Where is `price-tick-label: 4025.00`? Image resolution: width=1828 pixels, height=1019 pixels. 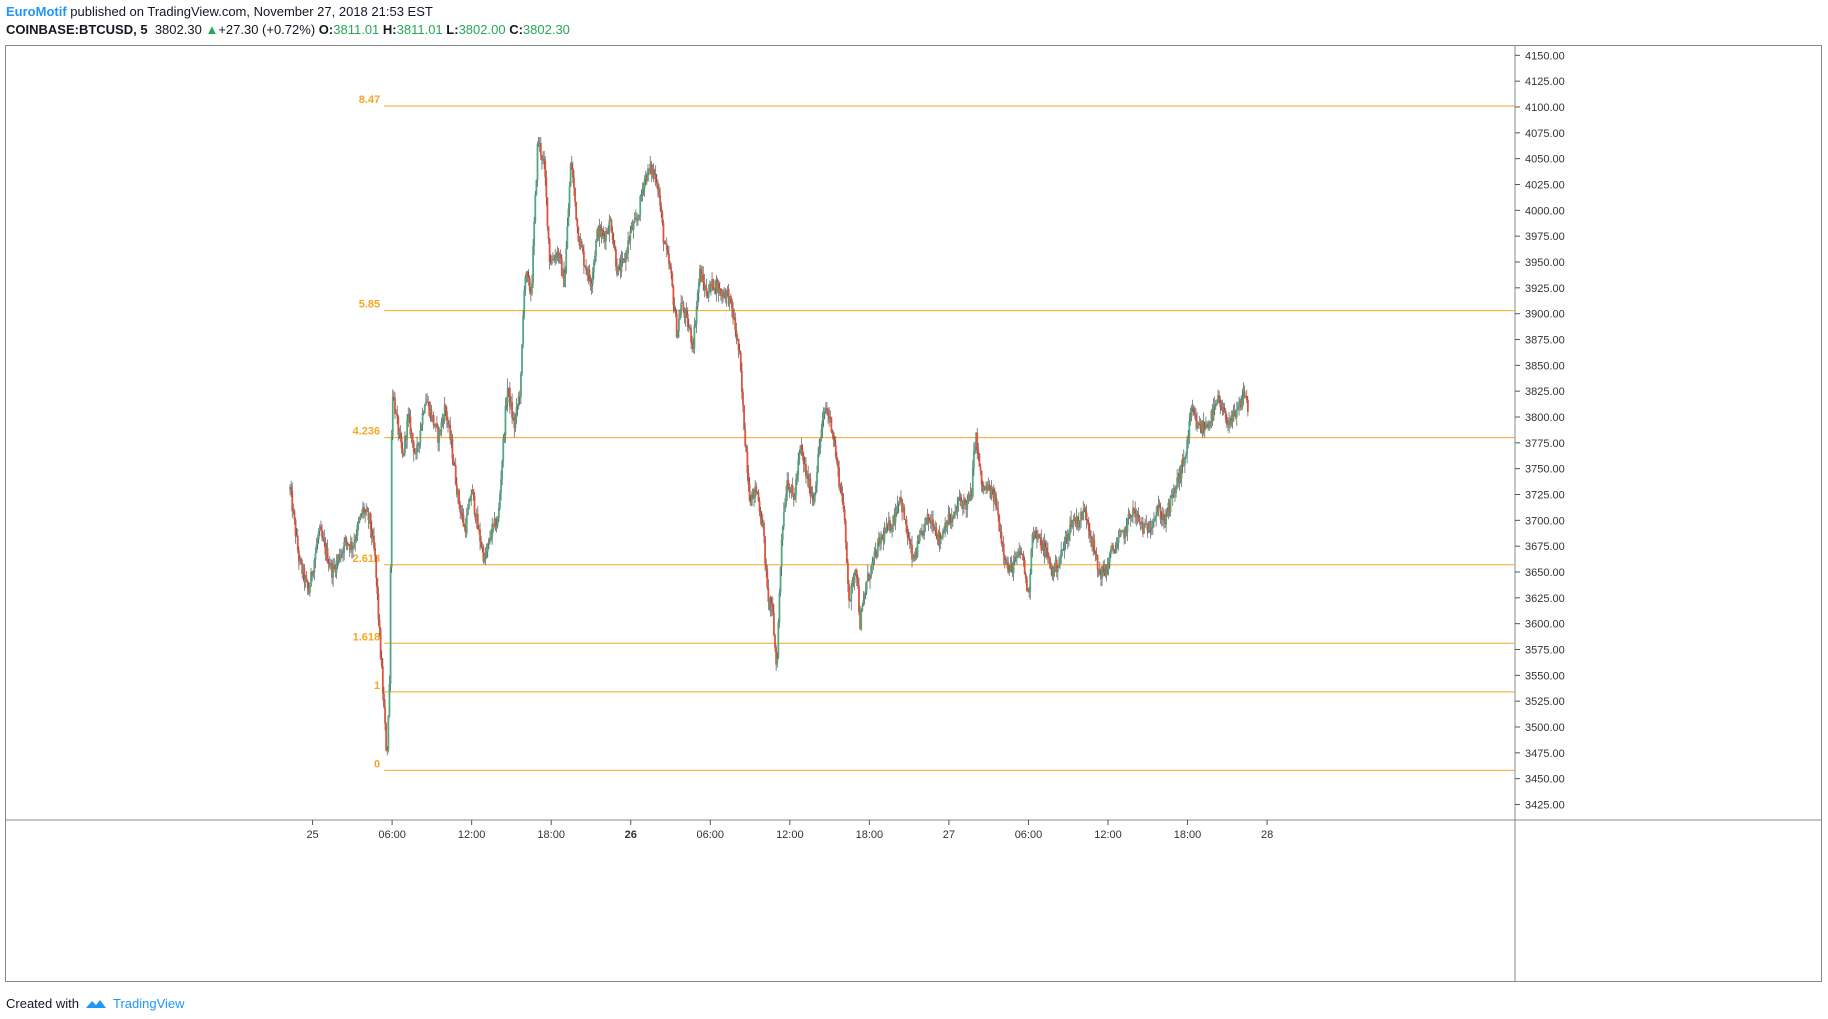
price-tick-label: 4025.00 is located at coordinates (1545, 186).